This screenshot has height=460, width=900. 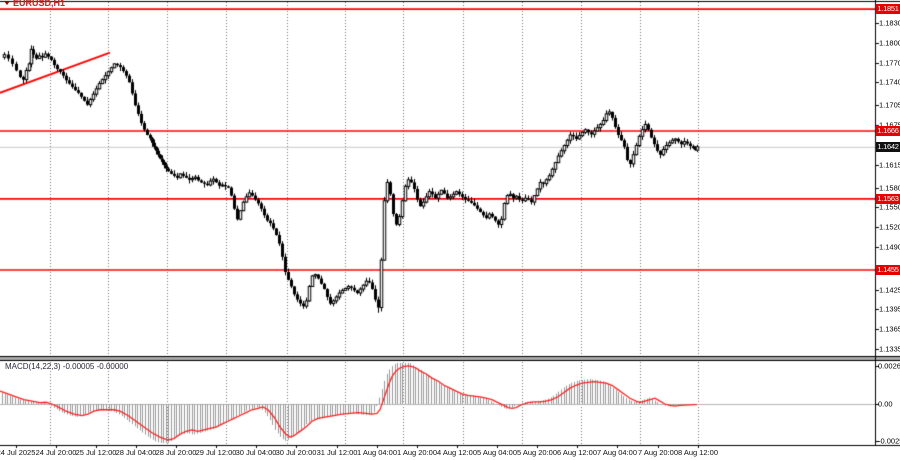 I want to click on price-tick-label: 1.1830, so click(x=889, y=23).